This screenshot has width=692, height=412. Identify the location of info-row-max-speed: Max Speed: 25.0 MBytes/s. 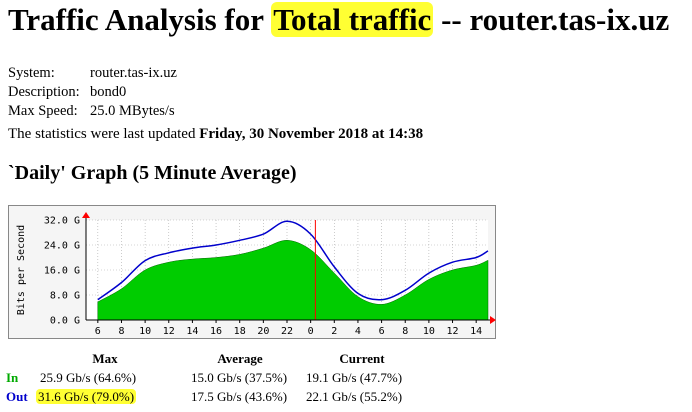
(92, 111).